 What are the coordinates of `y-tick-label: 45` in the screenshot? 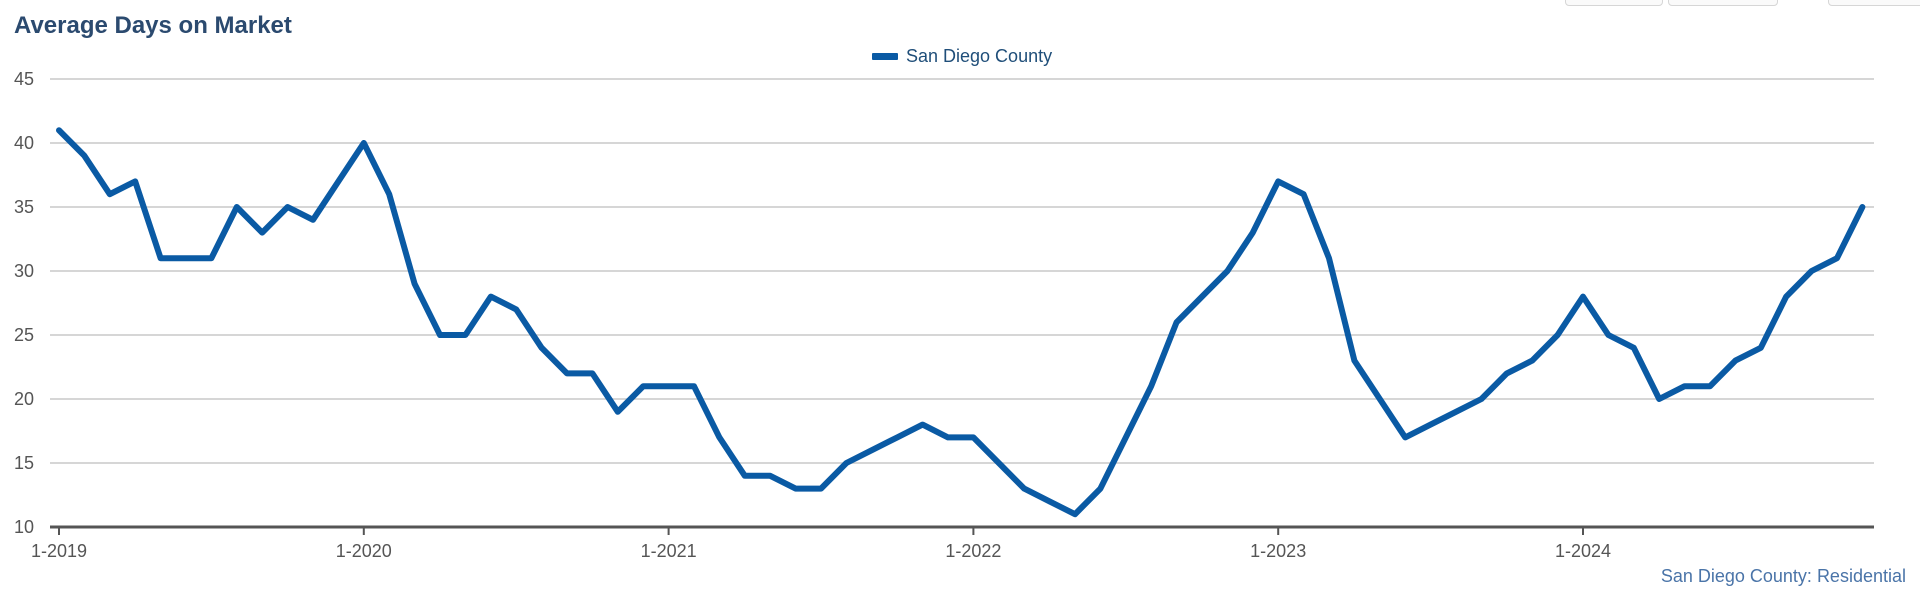 It's located at (24, 79).